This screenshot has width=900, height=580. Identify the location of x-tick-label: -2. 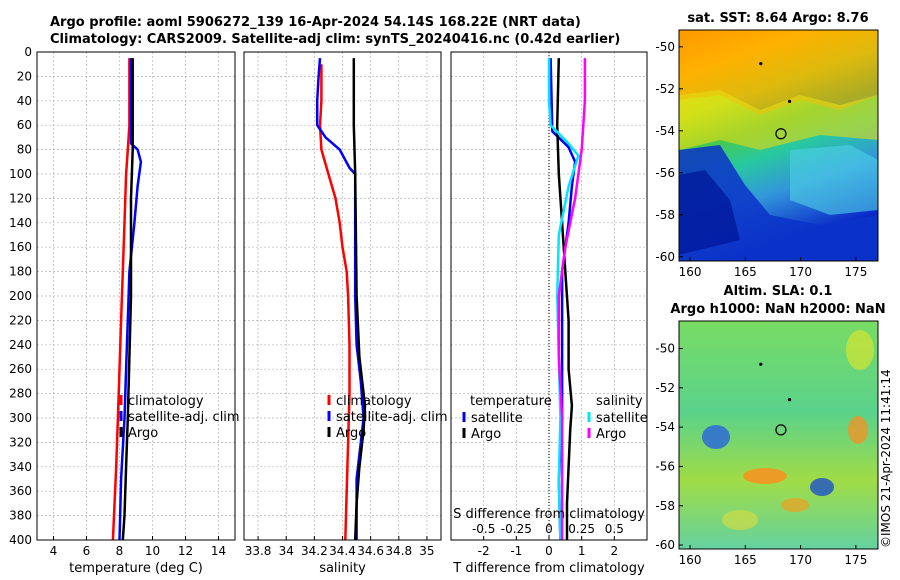
(484, 551).